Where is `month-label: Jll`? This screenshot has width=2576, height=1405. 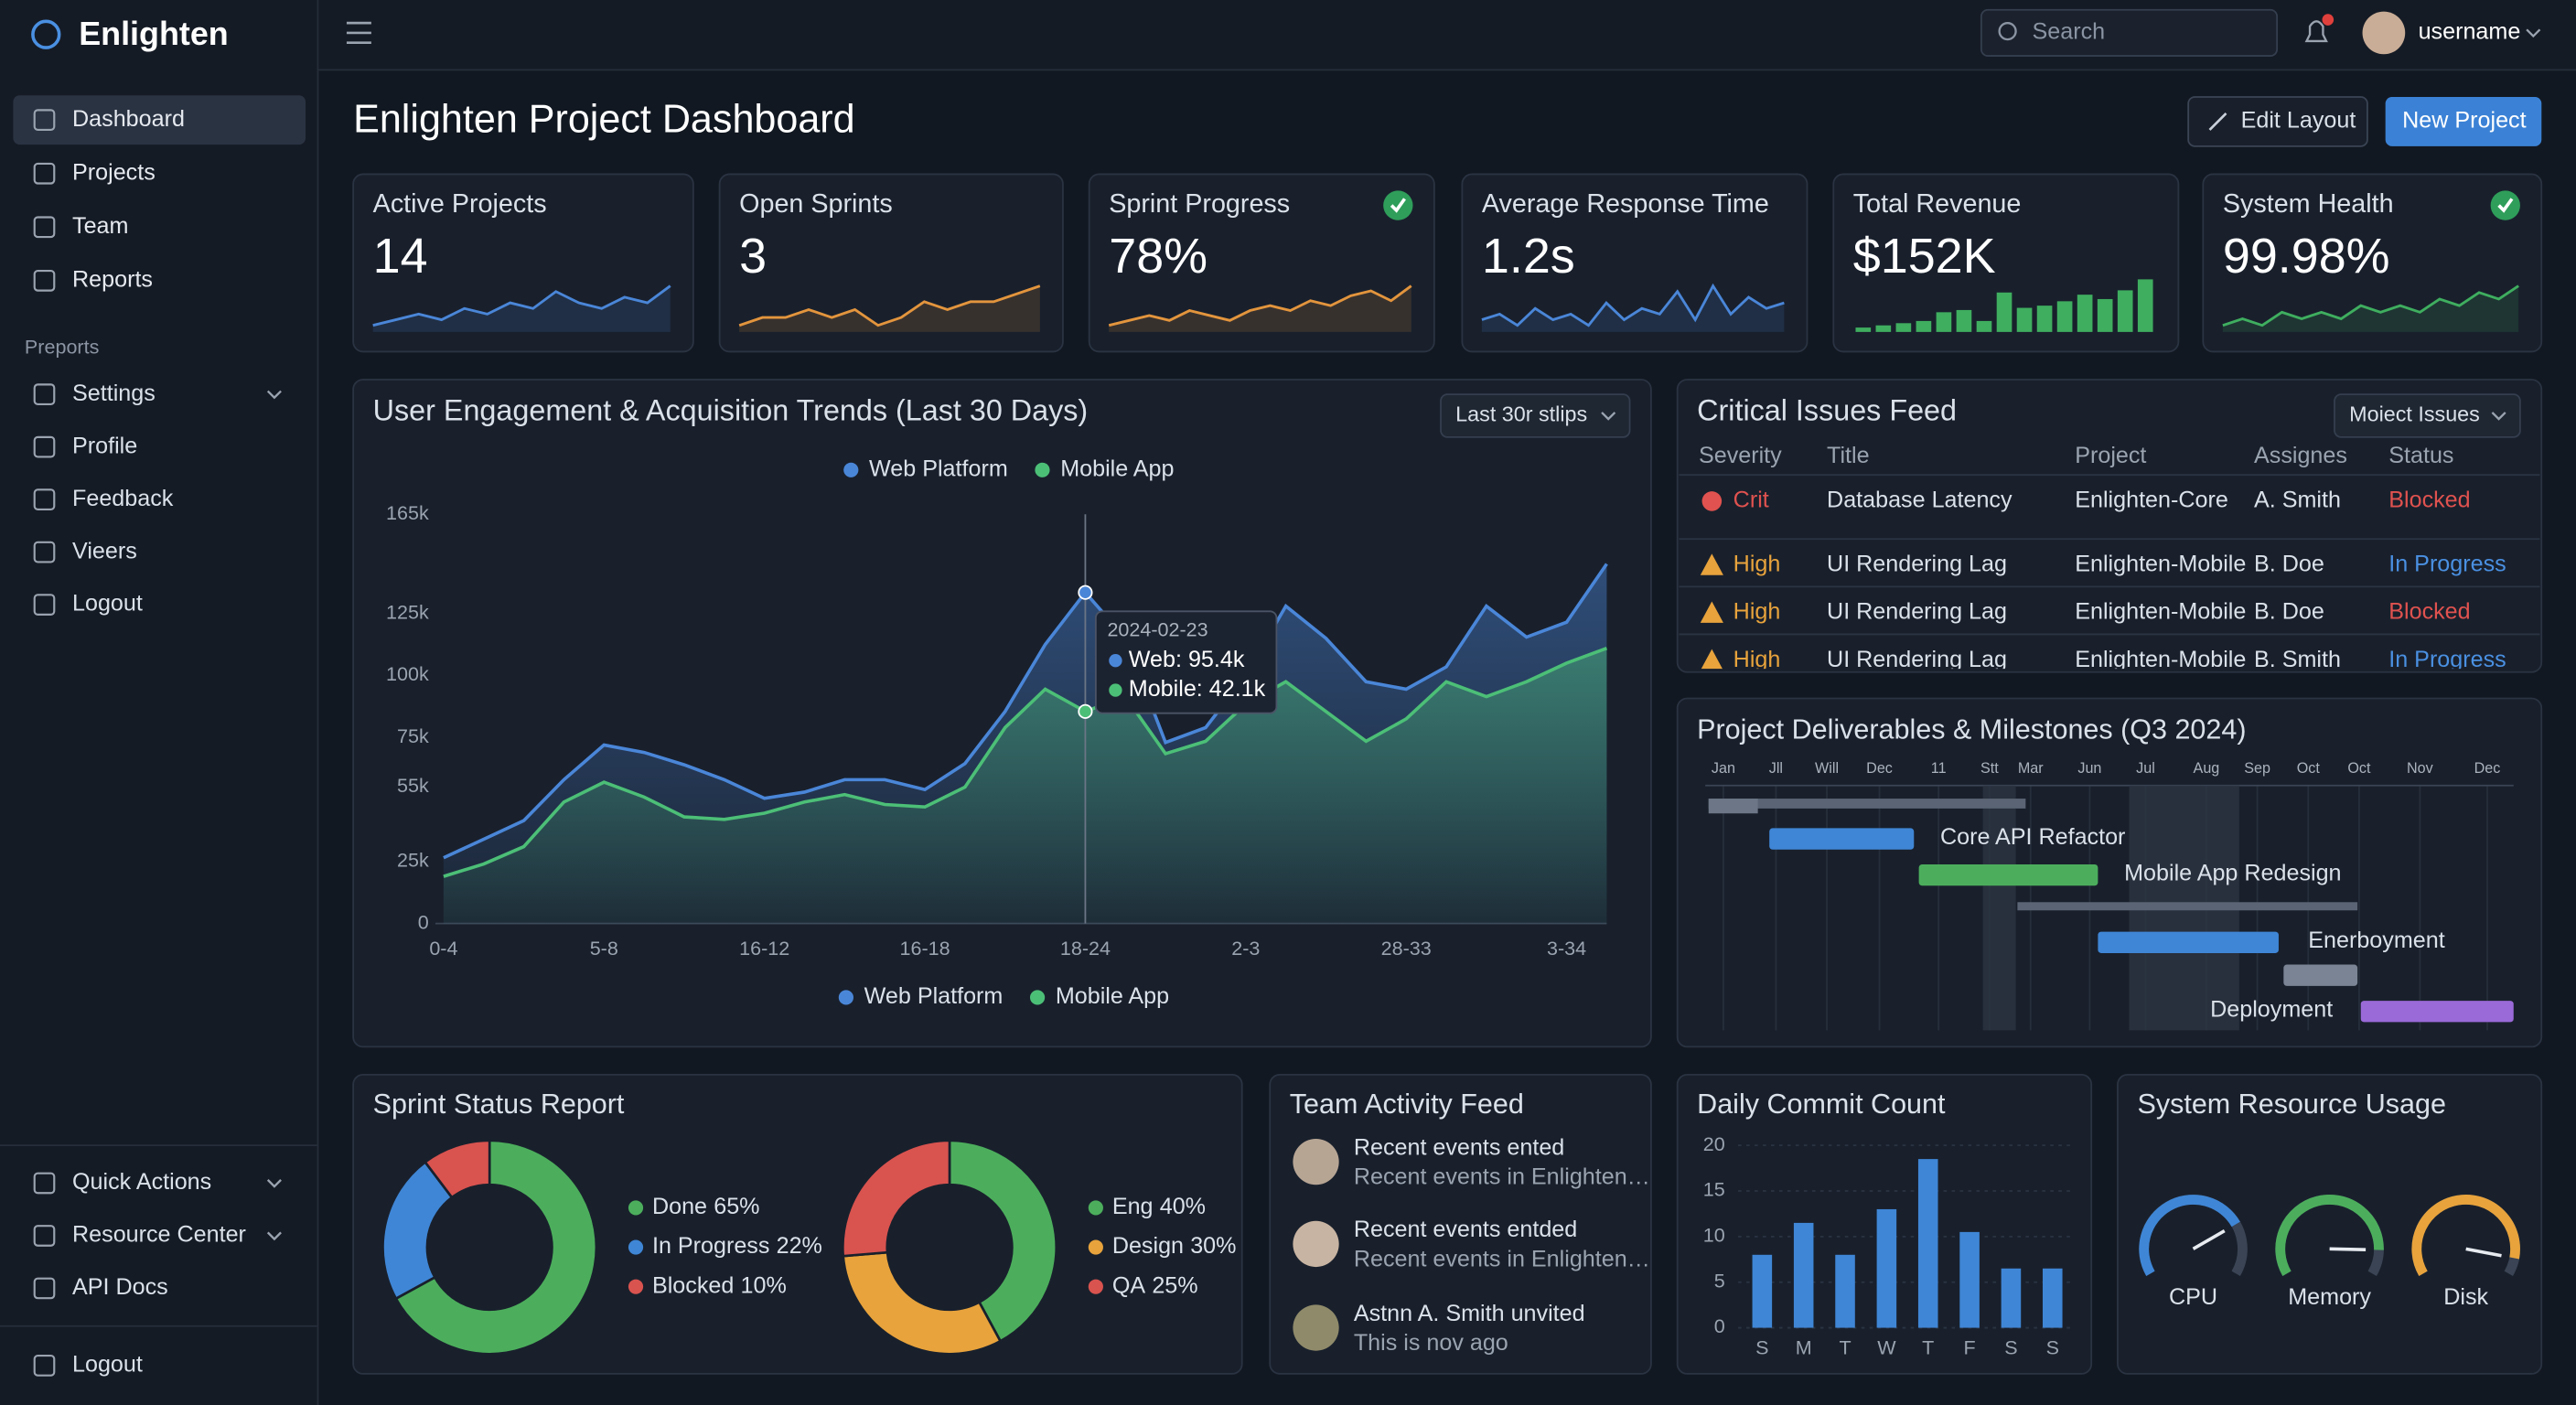
month-label: Jll is located at coordinates (1776, 768).